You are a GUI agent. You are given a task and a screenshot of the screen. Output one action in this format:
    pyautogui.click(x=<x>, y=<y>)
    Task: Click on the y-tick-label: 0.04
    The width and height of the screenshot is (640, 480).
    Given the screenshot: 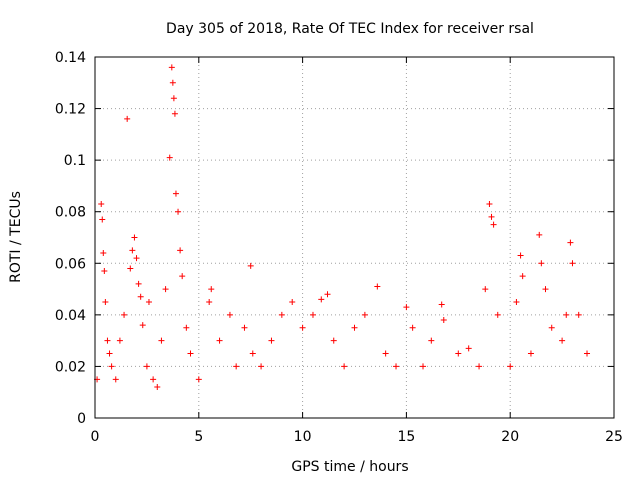 What is the action you would take?
    pyautogui.click(x=70, y=316)
    